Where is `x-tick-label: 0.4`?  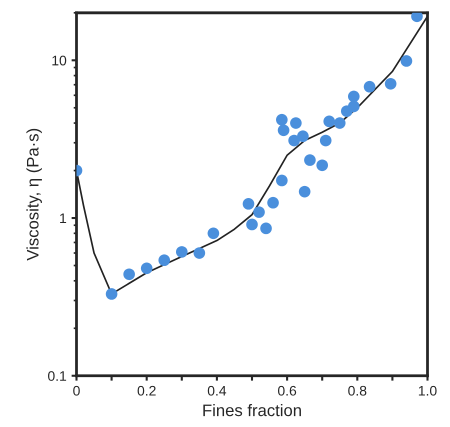
x-tick-label: 0.4 is located at coordinates (217, 391).